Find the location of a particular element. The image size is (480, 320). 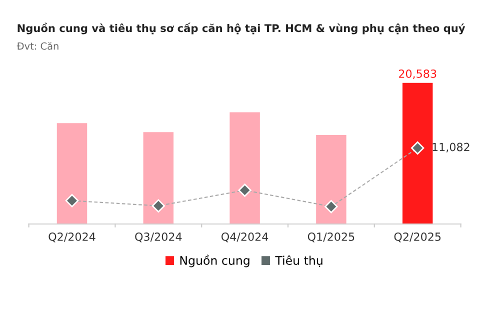

x-tick-label: Q1/2025 is located at coordinates (331, 237).